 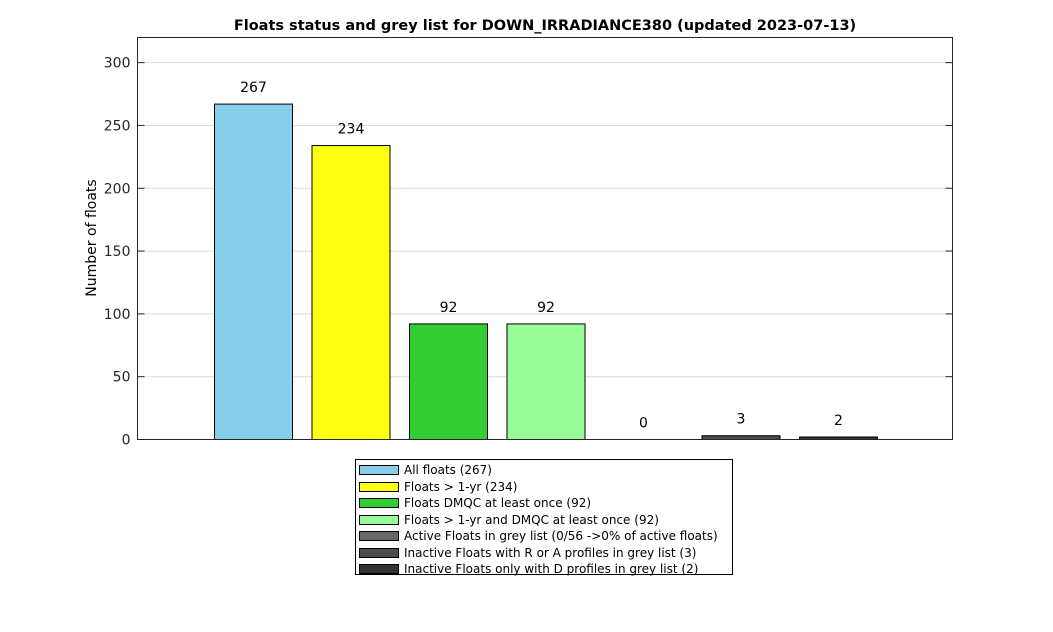 I want to click on bar-value-label: 0, so click(x=643, y=424).